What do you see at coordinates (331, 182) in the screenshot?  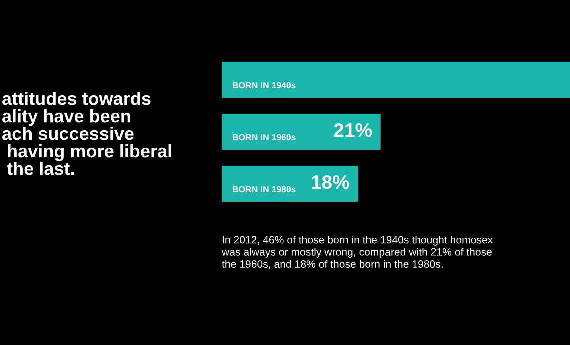 I see `data-label: 18%` at bounding box center [331, 182].